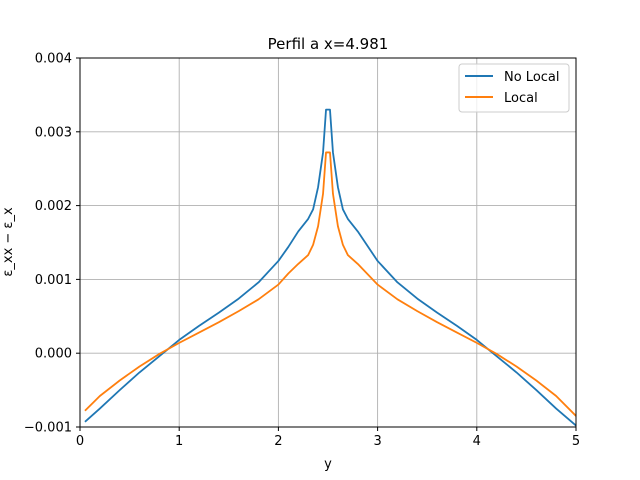 The height and width of the screenshot is (480, 640). Describe the element at coordinates (53, 280) in the screenshot. I see `y-tick-label: 0.001` at that location.